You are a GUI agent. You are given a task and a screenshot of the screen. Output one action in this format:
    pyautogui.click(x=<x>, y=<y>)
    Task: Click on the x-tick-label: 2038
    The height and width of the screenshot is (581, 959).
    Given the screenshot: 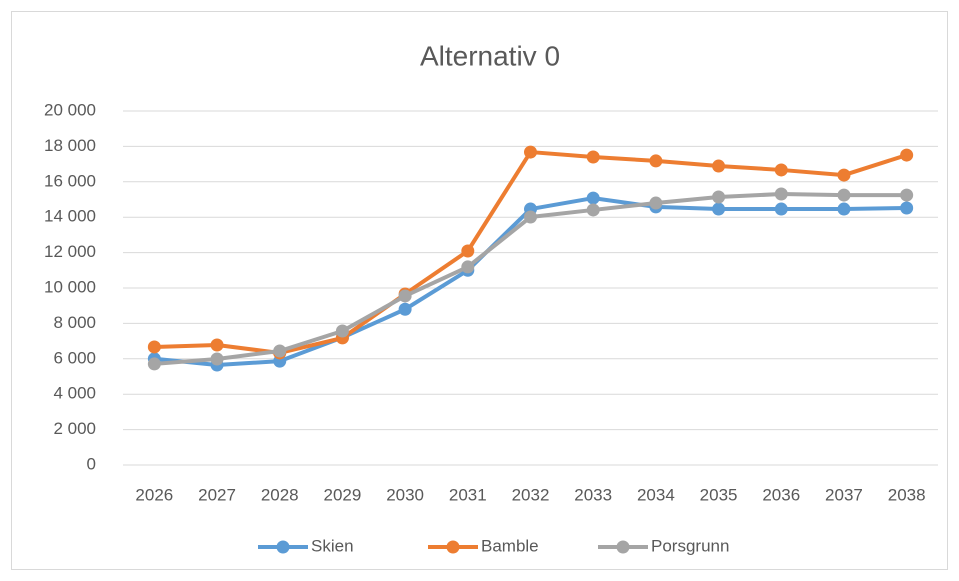 What is the action you would take?
    pyautogui.click(x=907, y=494)
    